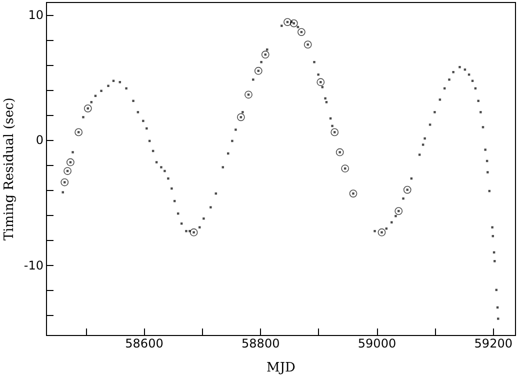 Image resolution: width=520 pixels, height=387 pixels. What do you see at coordinates (34, 265) in the screenshot?
I see `y-tick-label: -10` at bounding box center [34, 265].